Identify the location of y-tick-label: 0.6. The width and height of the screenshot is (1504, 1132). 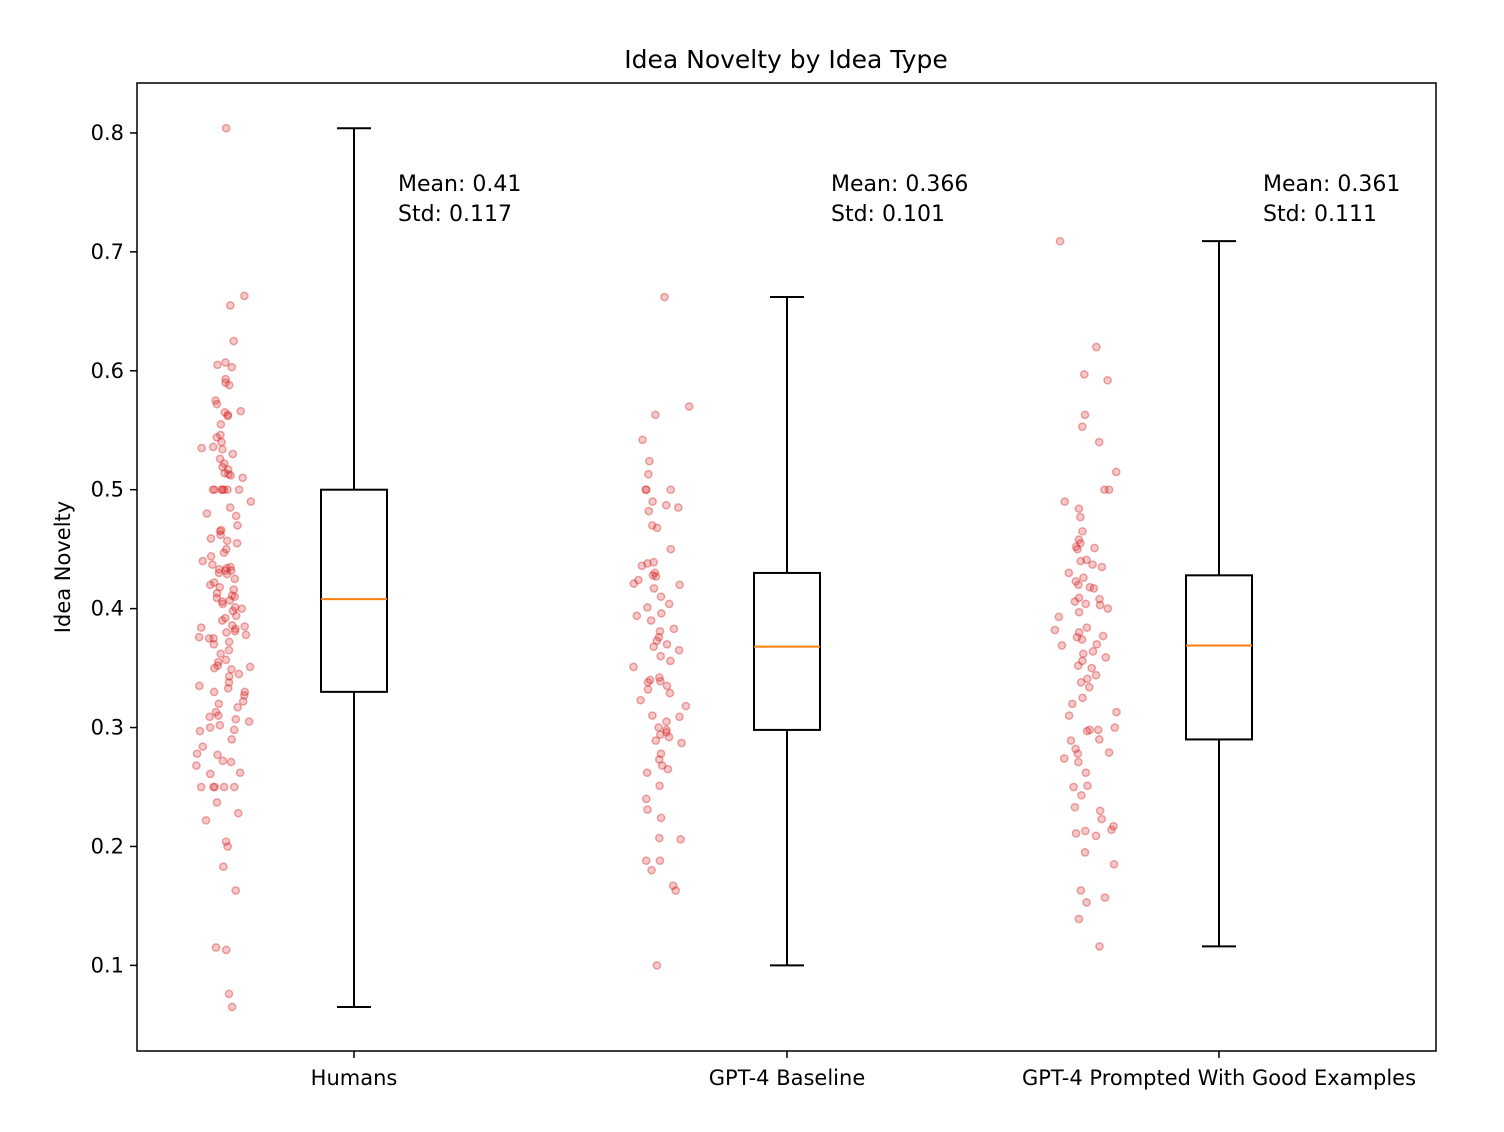
(107, 371).